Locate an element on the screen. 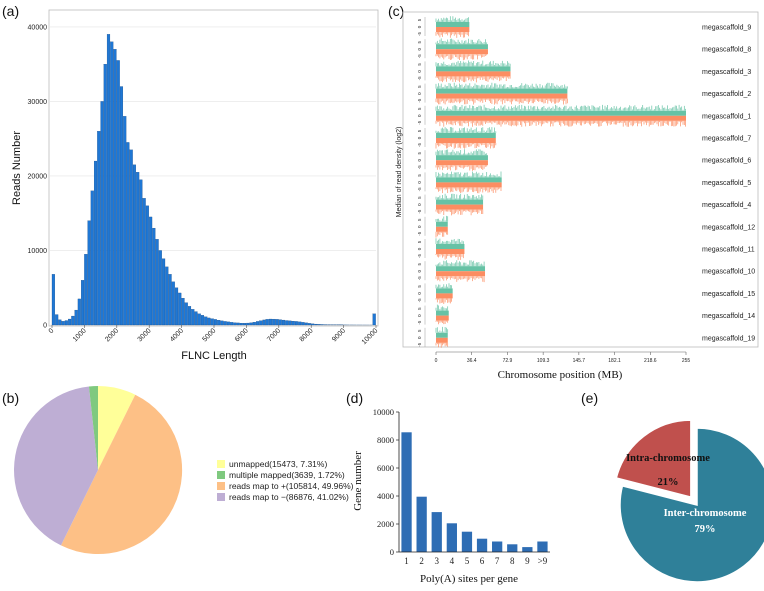  panel-label-c: (c) is located at coordinates (396, 11).